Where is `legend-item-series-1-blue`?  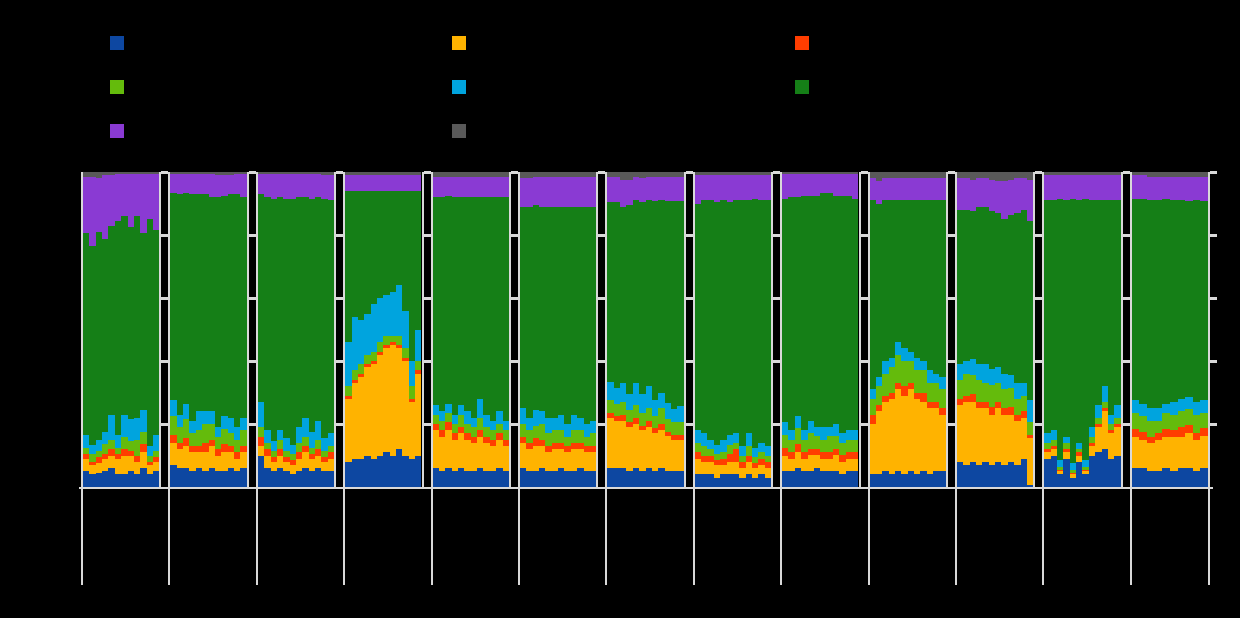
legend-item-series-1-blue is located at coordinates (121, 43).